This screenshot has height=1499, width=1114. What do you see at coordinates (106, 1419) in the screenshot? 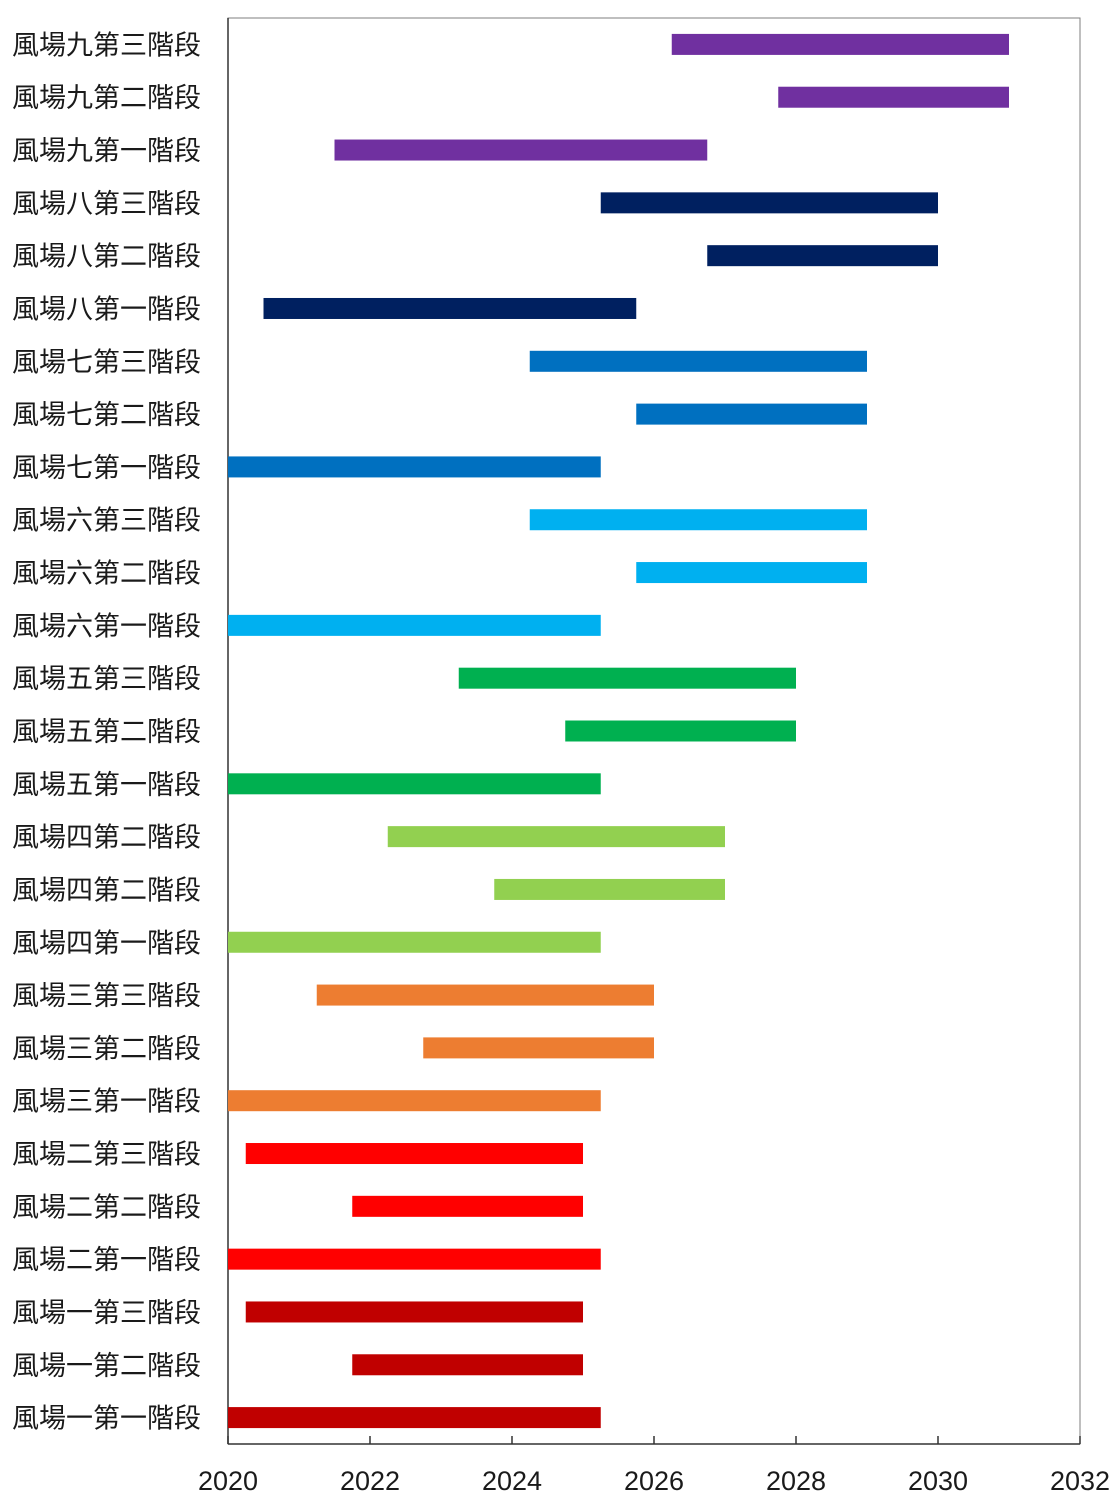
I see `category-label: 風場一第一階段` at bounding box center [106, 1419].